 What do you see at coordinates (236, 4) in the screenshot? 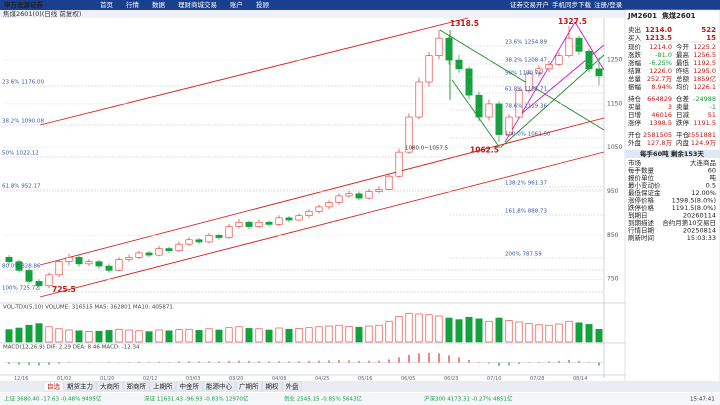
I see `menu-item: 账户` at bounding box center [236, 4].